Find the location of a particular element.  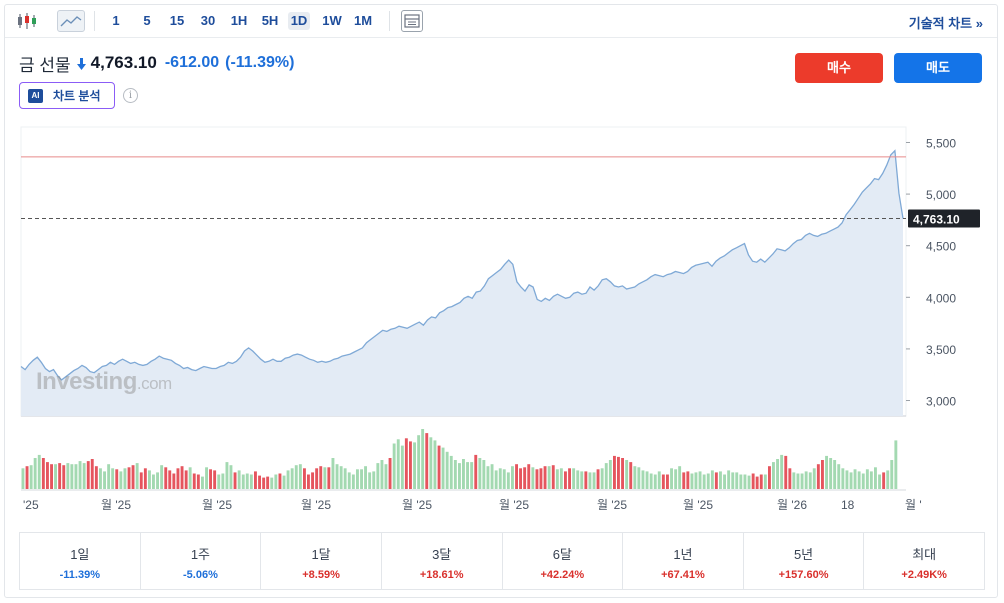

buy-button: 매수 is located at coordinates (839, 68).